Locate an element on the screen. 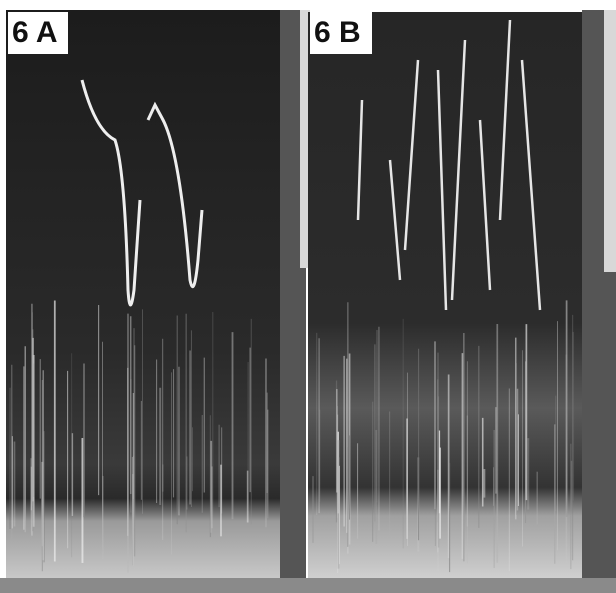 The image size is (616, 593). scale-bar-b is located at coordinates (610, 141).